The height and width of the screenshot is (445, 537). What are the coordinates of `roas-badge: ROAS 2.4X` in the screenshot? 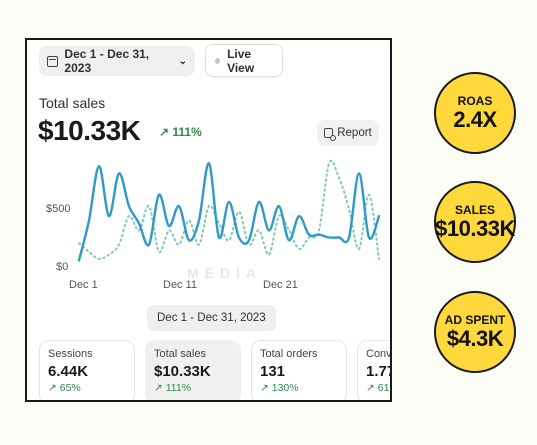 It's located at (475, 113).